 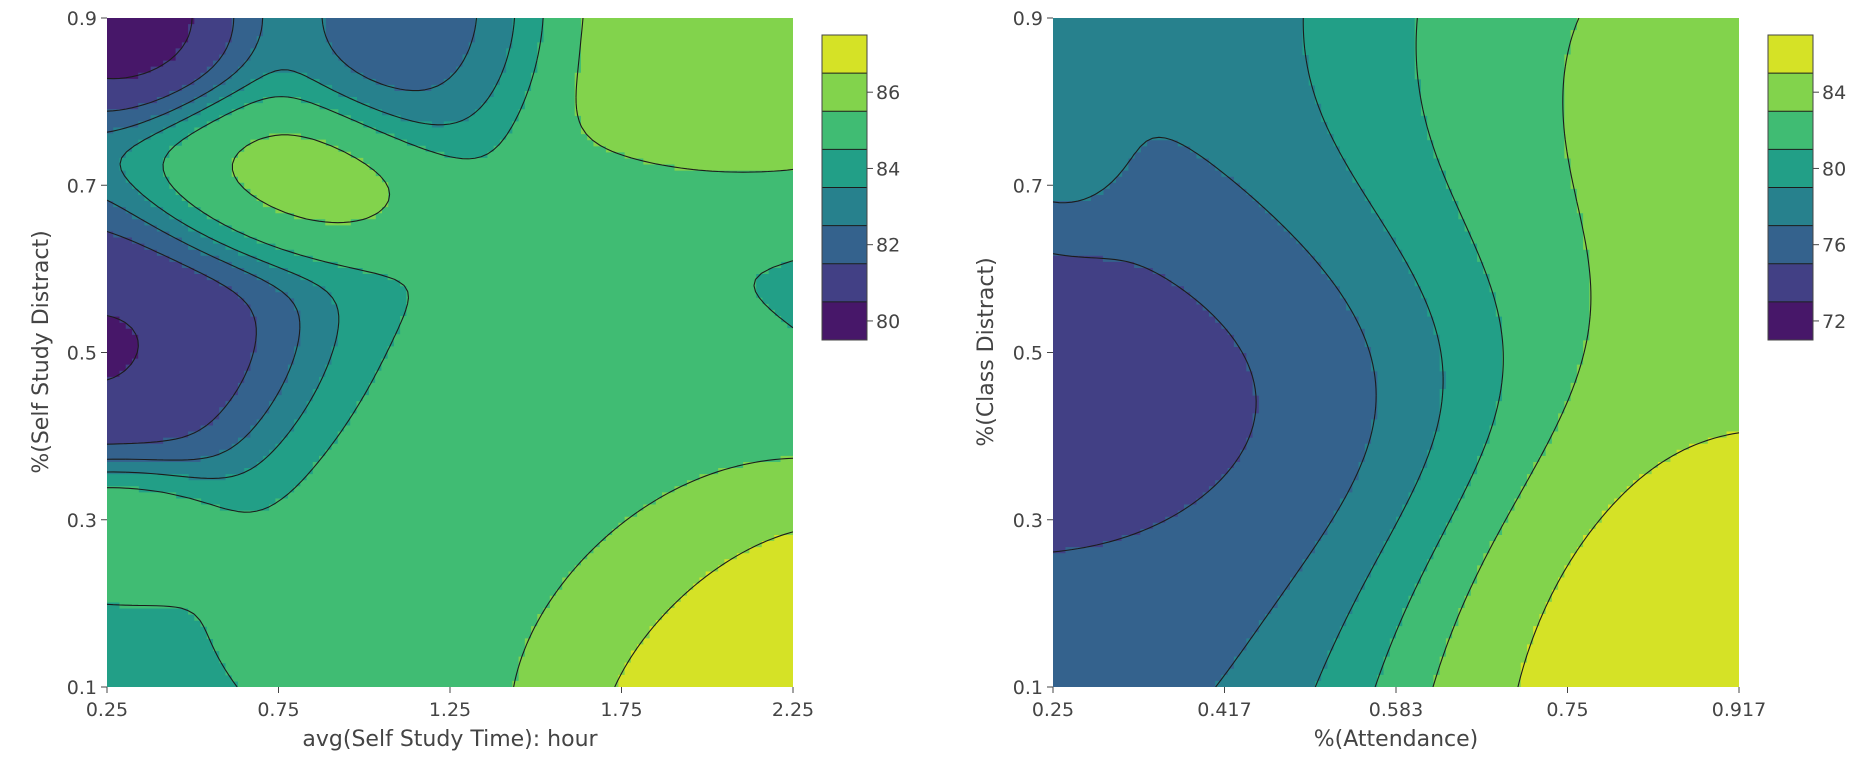 I want to click on chart-2-x-tick-label: 0.917, so click(x=1739, y=710).